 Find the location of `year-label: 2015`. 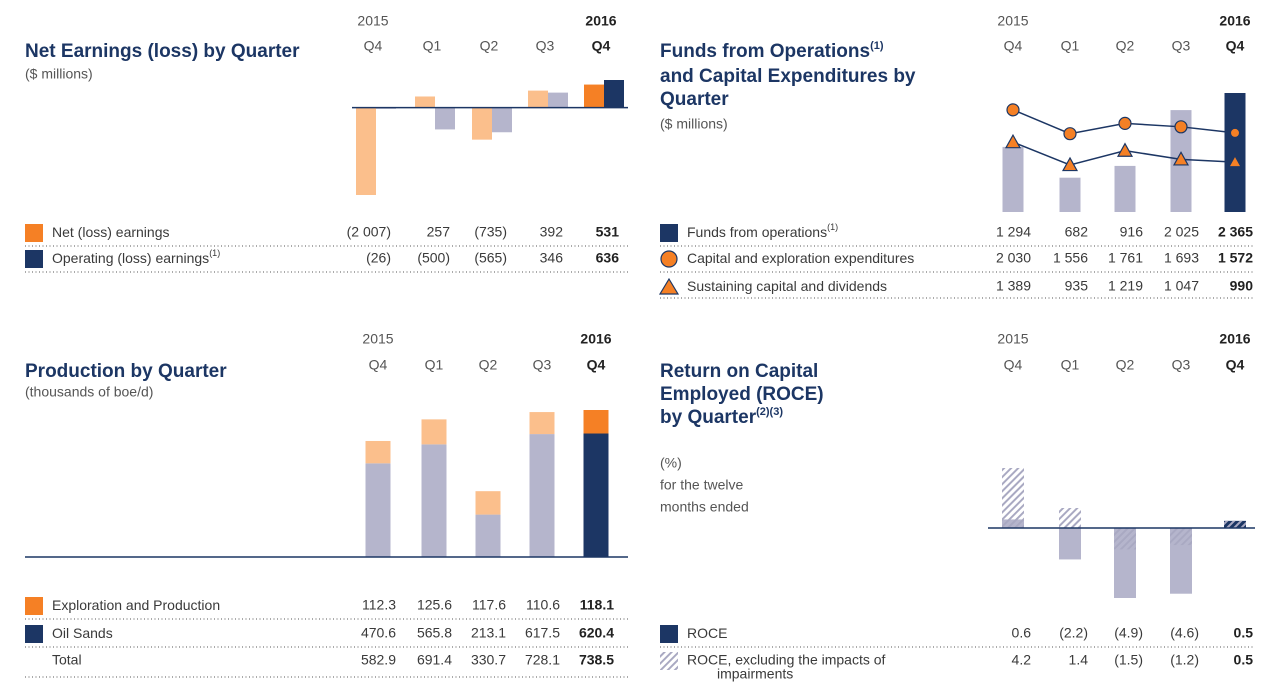

year-label: 2015 is located at coordinates (372, 21).